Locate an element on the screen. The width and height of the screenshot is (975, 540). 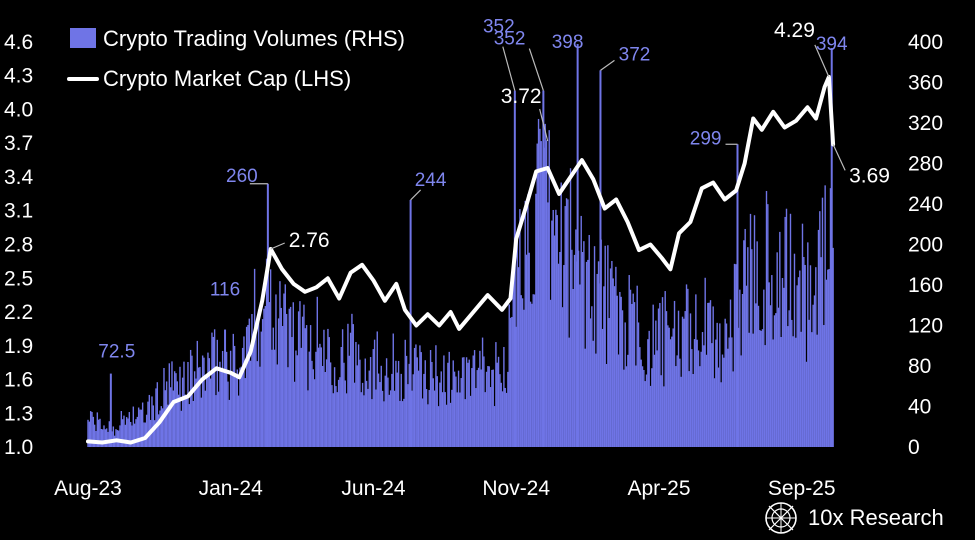
volume-label-leader is located at coordinates (509, 68).